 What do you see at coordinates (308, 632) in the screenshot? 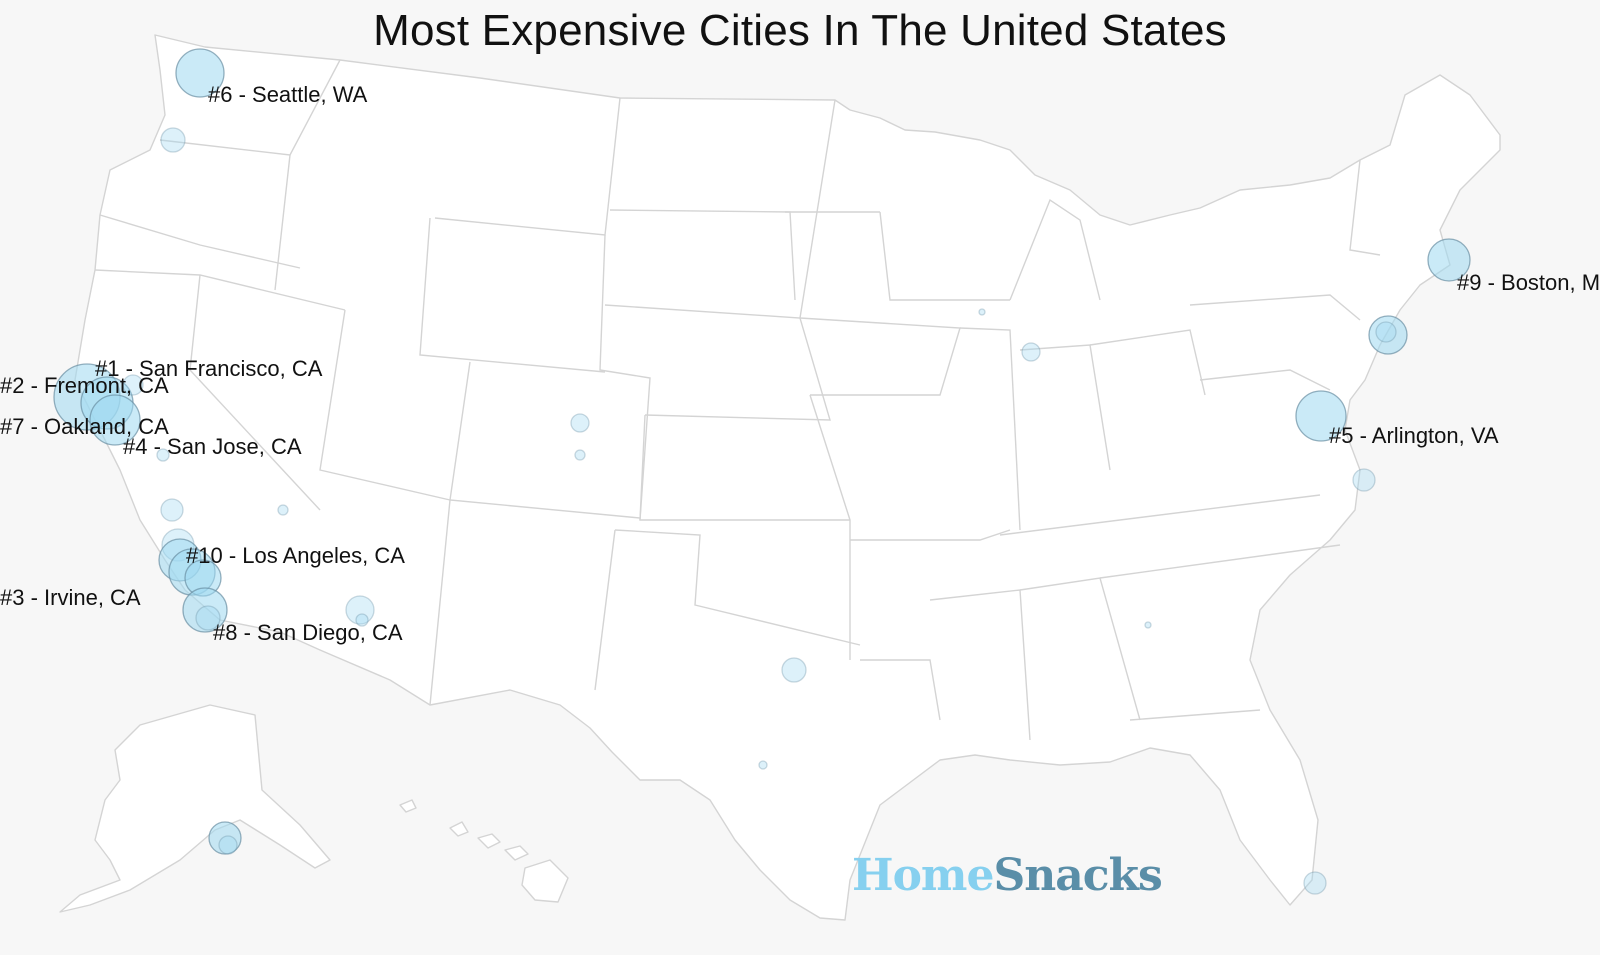
I see `label-san-diego: #8 - San Diego, CA` at bounding box center [308, 632].